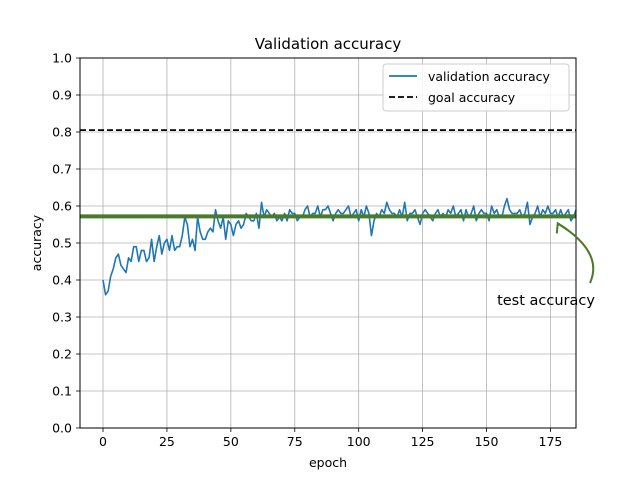  What do you see at coordinates (62, 280) in the screenshot?
I see `y-tick-label: 0.4` at bounding box center [62, 280].